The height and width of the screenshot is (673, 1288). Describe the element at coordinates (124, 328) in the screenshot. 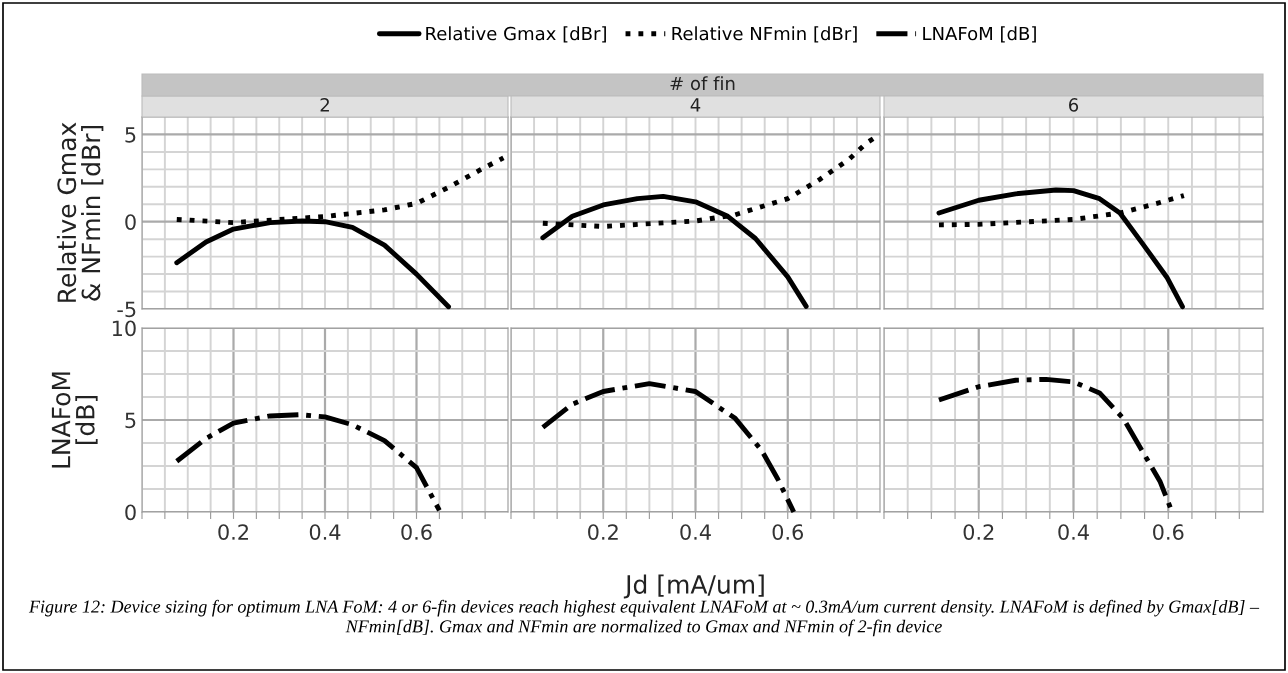

I see `y-tick-label: 10` at that location.